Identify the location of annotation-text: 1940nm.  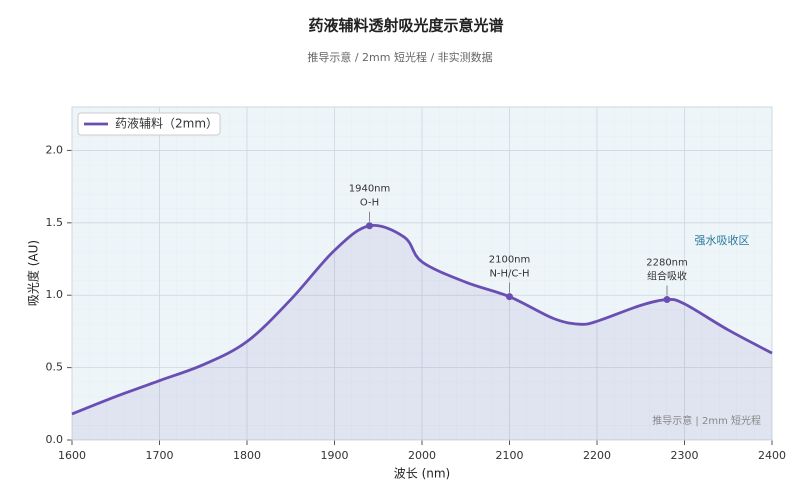
(370, 189).